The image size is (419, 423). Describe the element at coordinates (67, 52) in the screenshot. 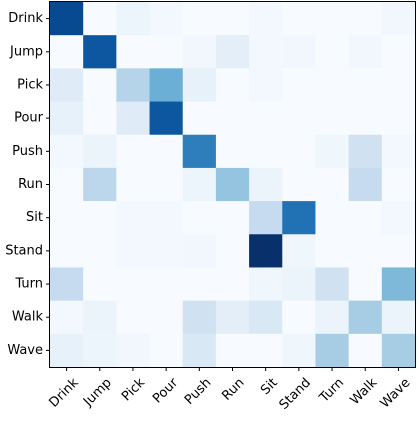

I see `heatmap-cell-jump-drink` at that location.